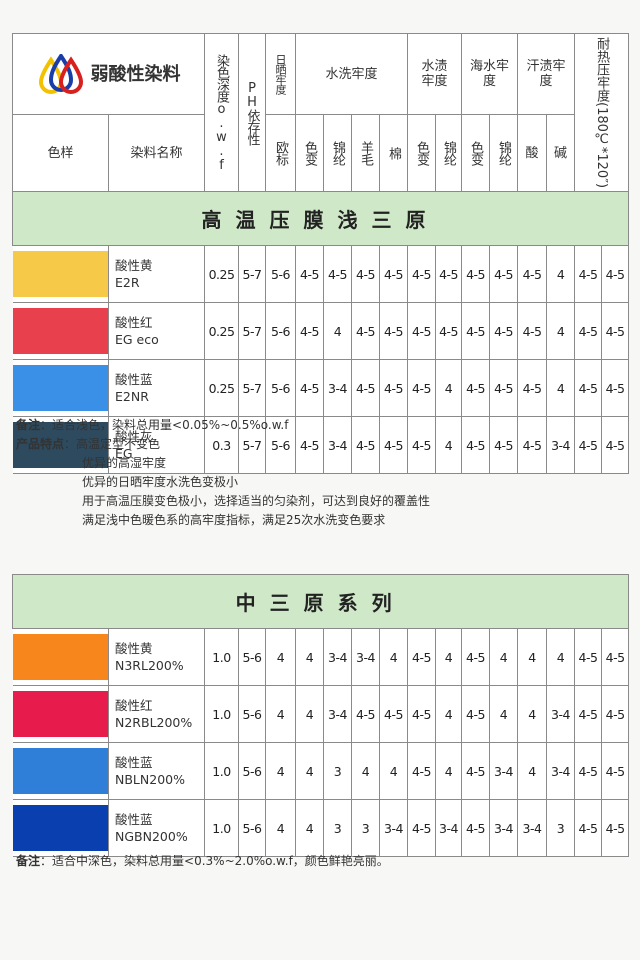  Describe the element at coordinates (220, 861) in the screenshot. I see `remark-text: 适合中深色，染料总用量<0.3%~2.0%o.w.f，颜色鲜艳亮丽。` at that location.